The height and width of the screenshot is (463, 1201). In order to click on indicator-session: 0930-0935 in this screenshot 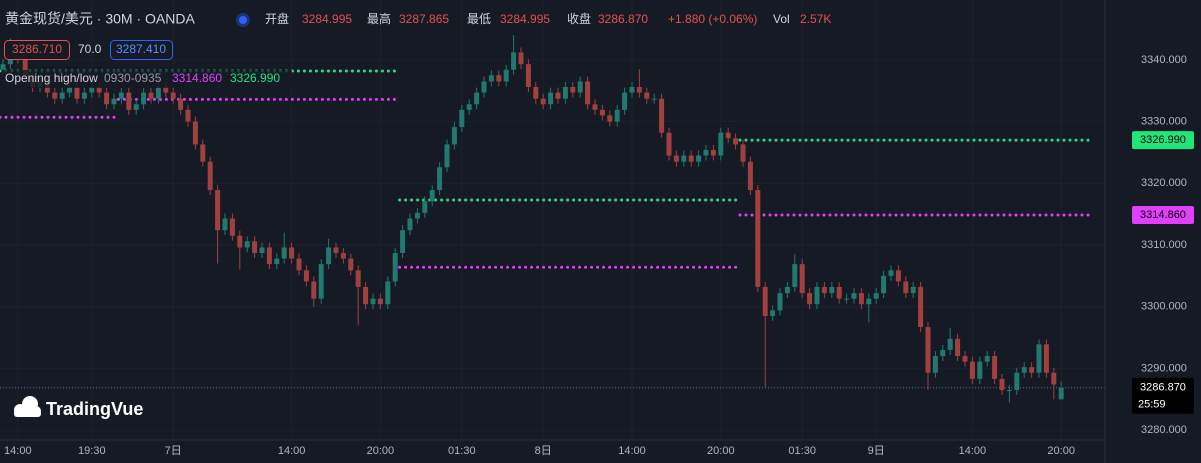, I will do `click(133, 78)`.